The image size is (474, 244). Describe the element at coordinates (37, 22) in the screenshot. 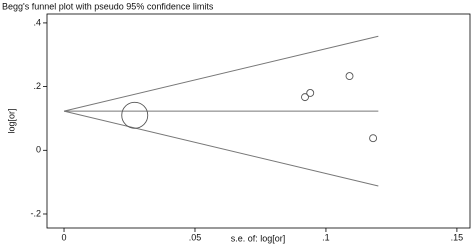

I see `y-tick-label: .4` at that location.